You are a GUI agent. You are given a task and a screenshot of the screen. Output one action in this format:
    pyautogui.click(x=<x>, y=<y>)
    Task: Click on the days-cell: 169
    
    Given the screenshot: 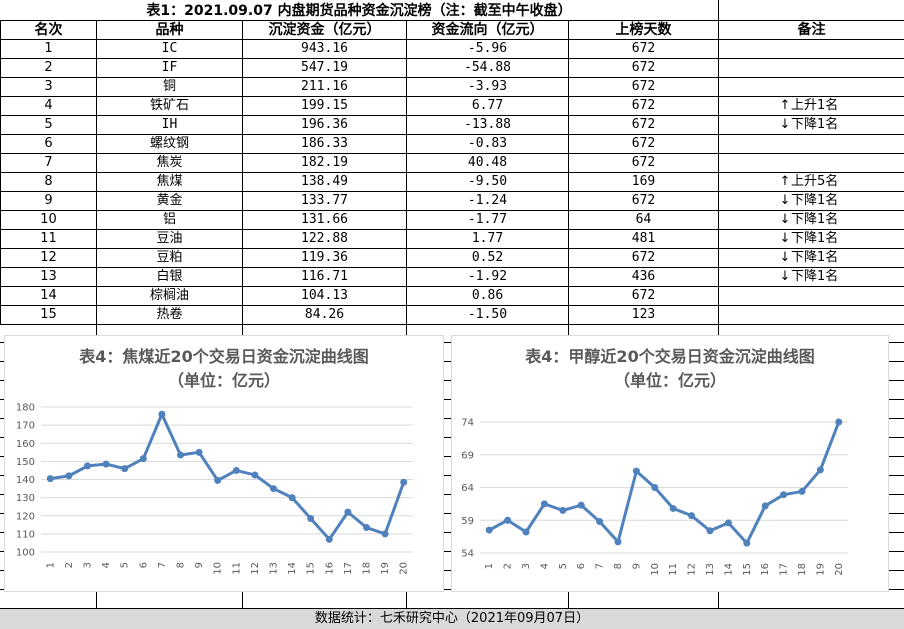 What is the action you would take?
    pyautogui.click(x=644, y=182)
    